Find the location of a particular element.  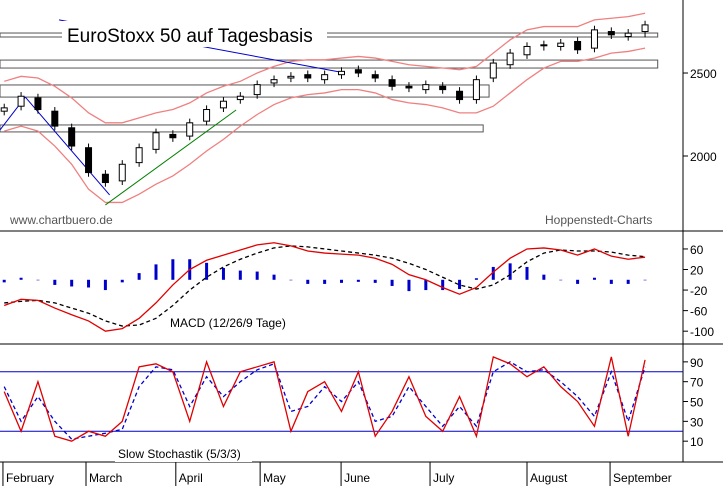

y-tick-label: 50 is located at coordinates (697, 403).